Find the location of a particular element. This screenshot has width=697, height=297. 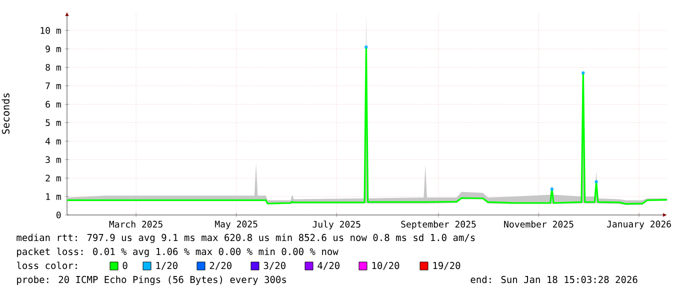

legend-label: 2/20 is located at coordinates (221, 266).